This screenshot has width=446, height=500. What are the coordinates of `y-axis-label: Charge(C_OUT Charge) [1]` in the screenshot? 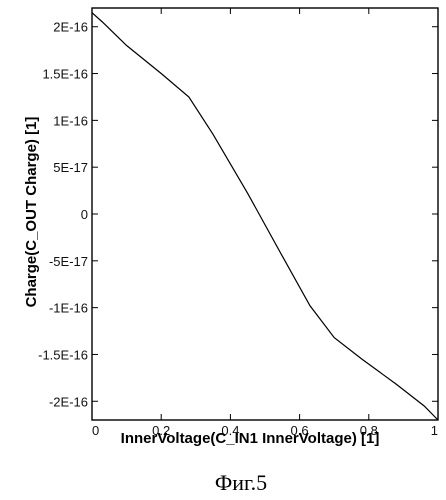 It's located at (31, 212).